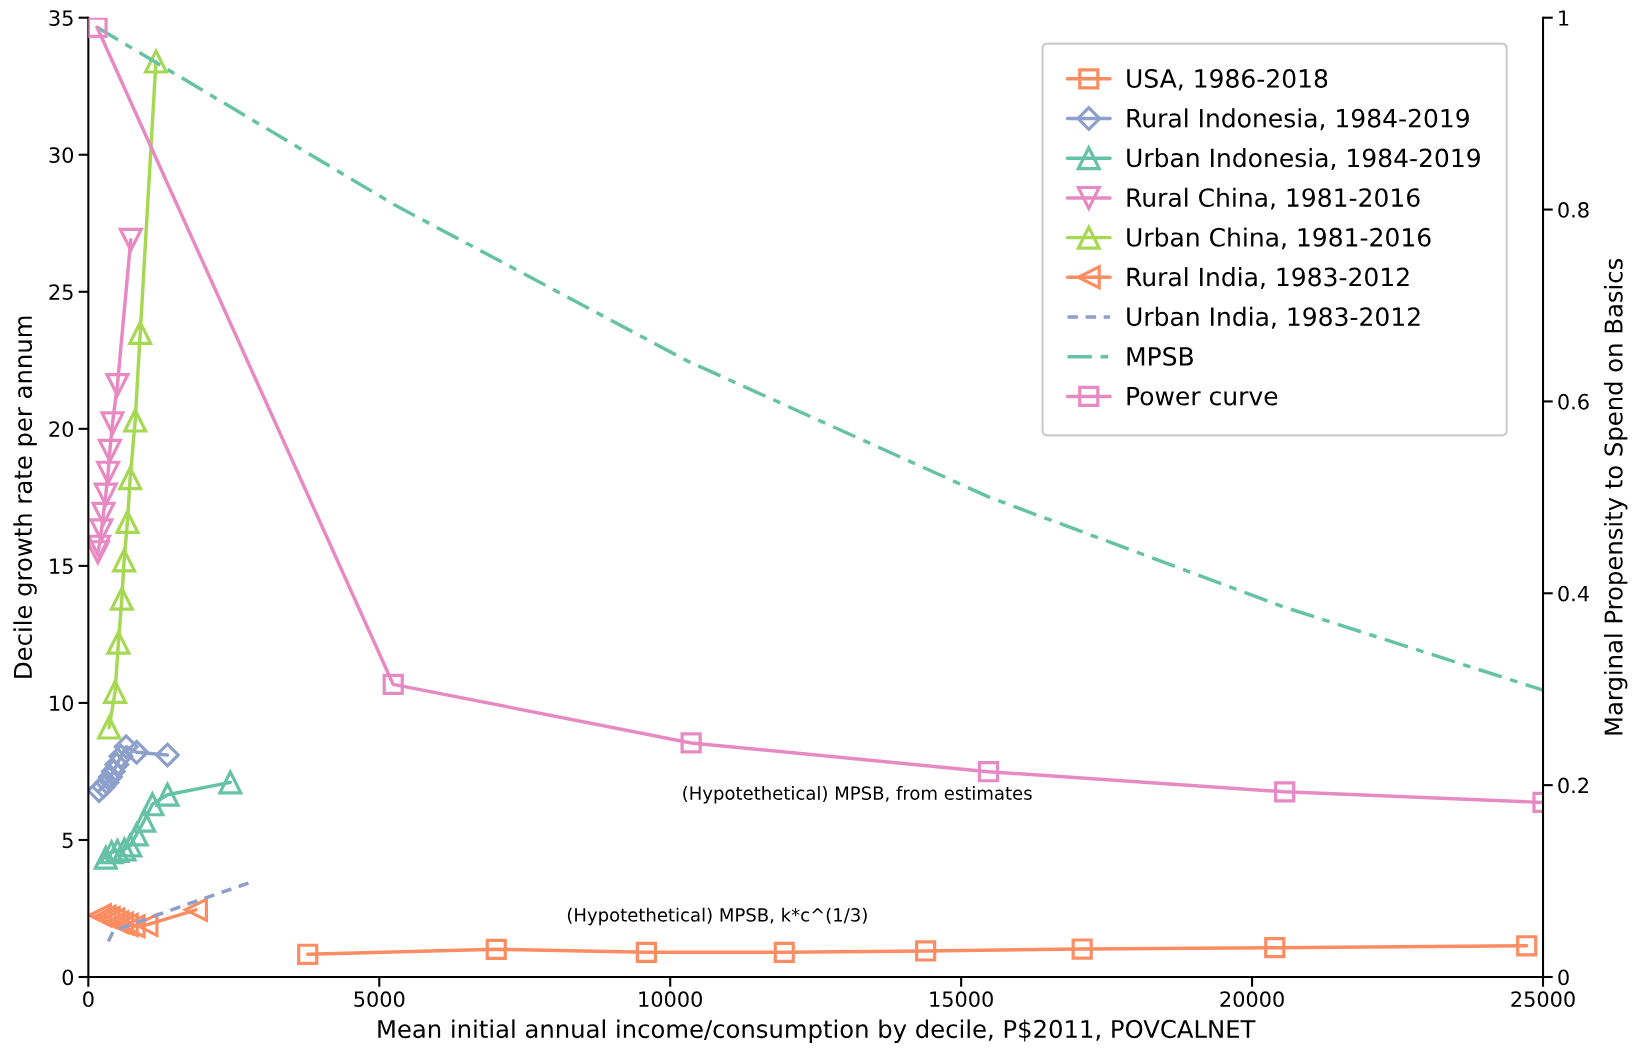 This screenshot has height=1060, width=1648. Describe the element at coordinates (1227, 80) in the screenshot. I see `legend-label: USA, 1986-2018` at that location.